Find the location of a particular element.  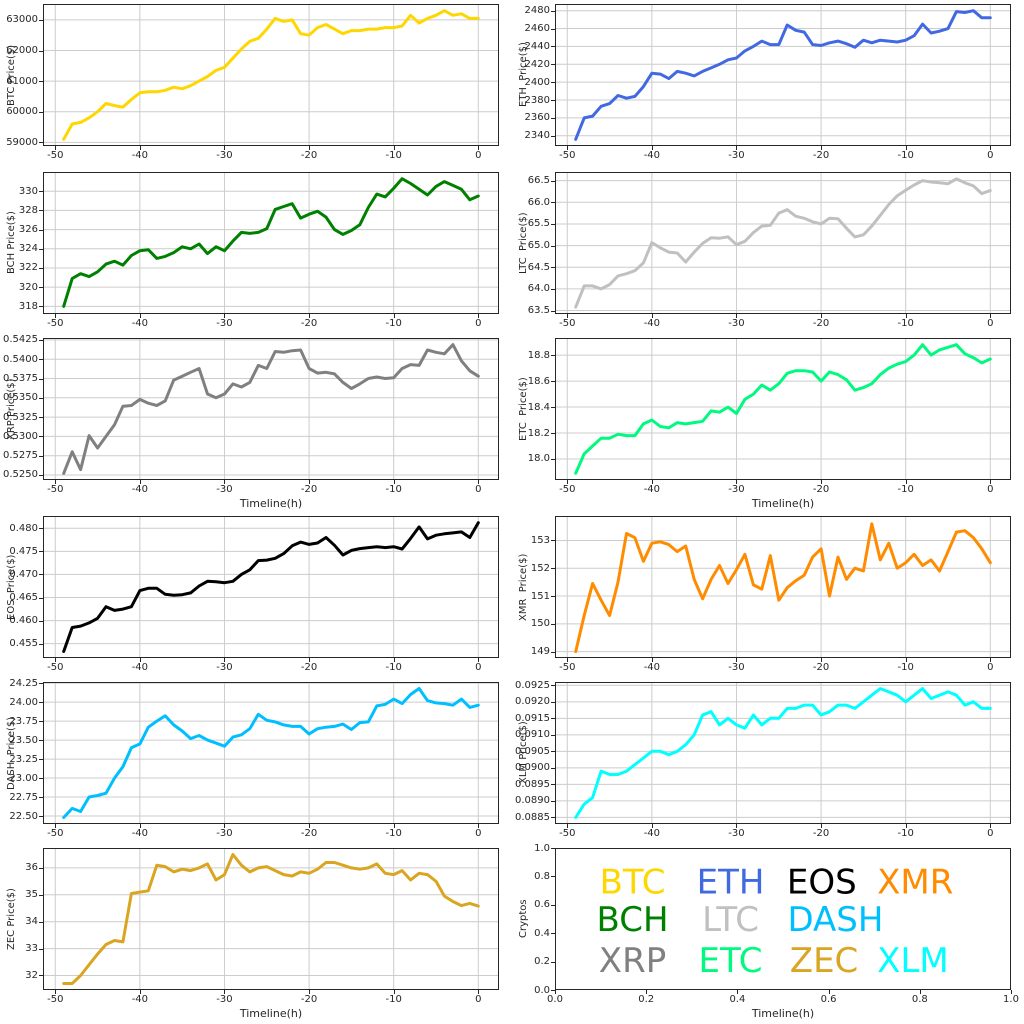

x-tick-label: 0.4 is located at coordinates (737, 999).